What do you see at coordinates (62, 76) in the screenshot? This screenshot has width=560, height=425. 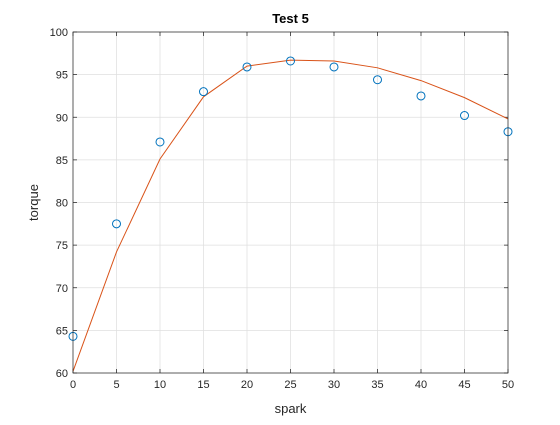 I see `y-tick-label: 95` at bounding box center [62, 76].